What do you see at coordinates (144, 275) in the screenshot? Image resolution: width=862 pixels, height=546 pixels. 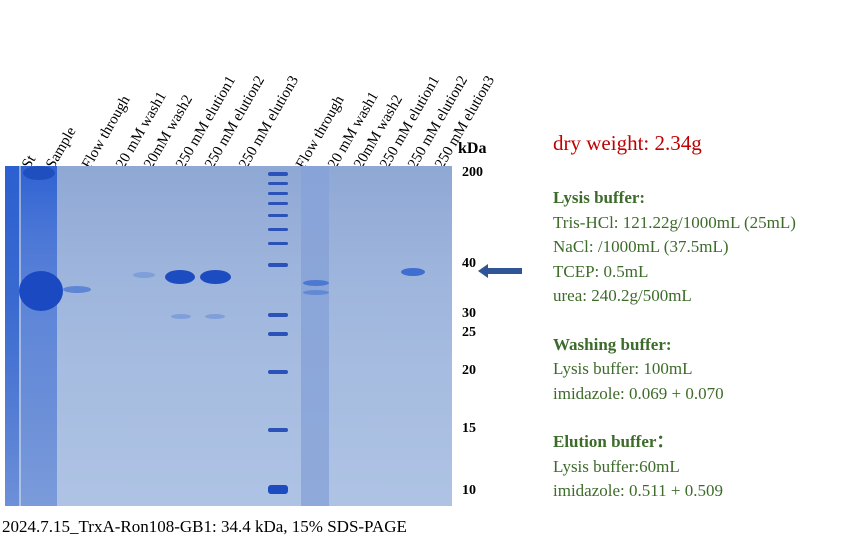 I see `wash-band` at bounding box center [144, 275].